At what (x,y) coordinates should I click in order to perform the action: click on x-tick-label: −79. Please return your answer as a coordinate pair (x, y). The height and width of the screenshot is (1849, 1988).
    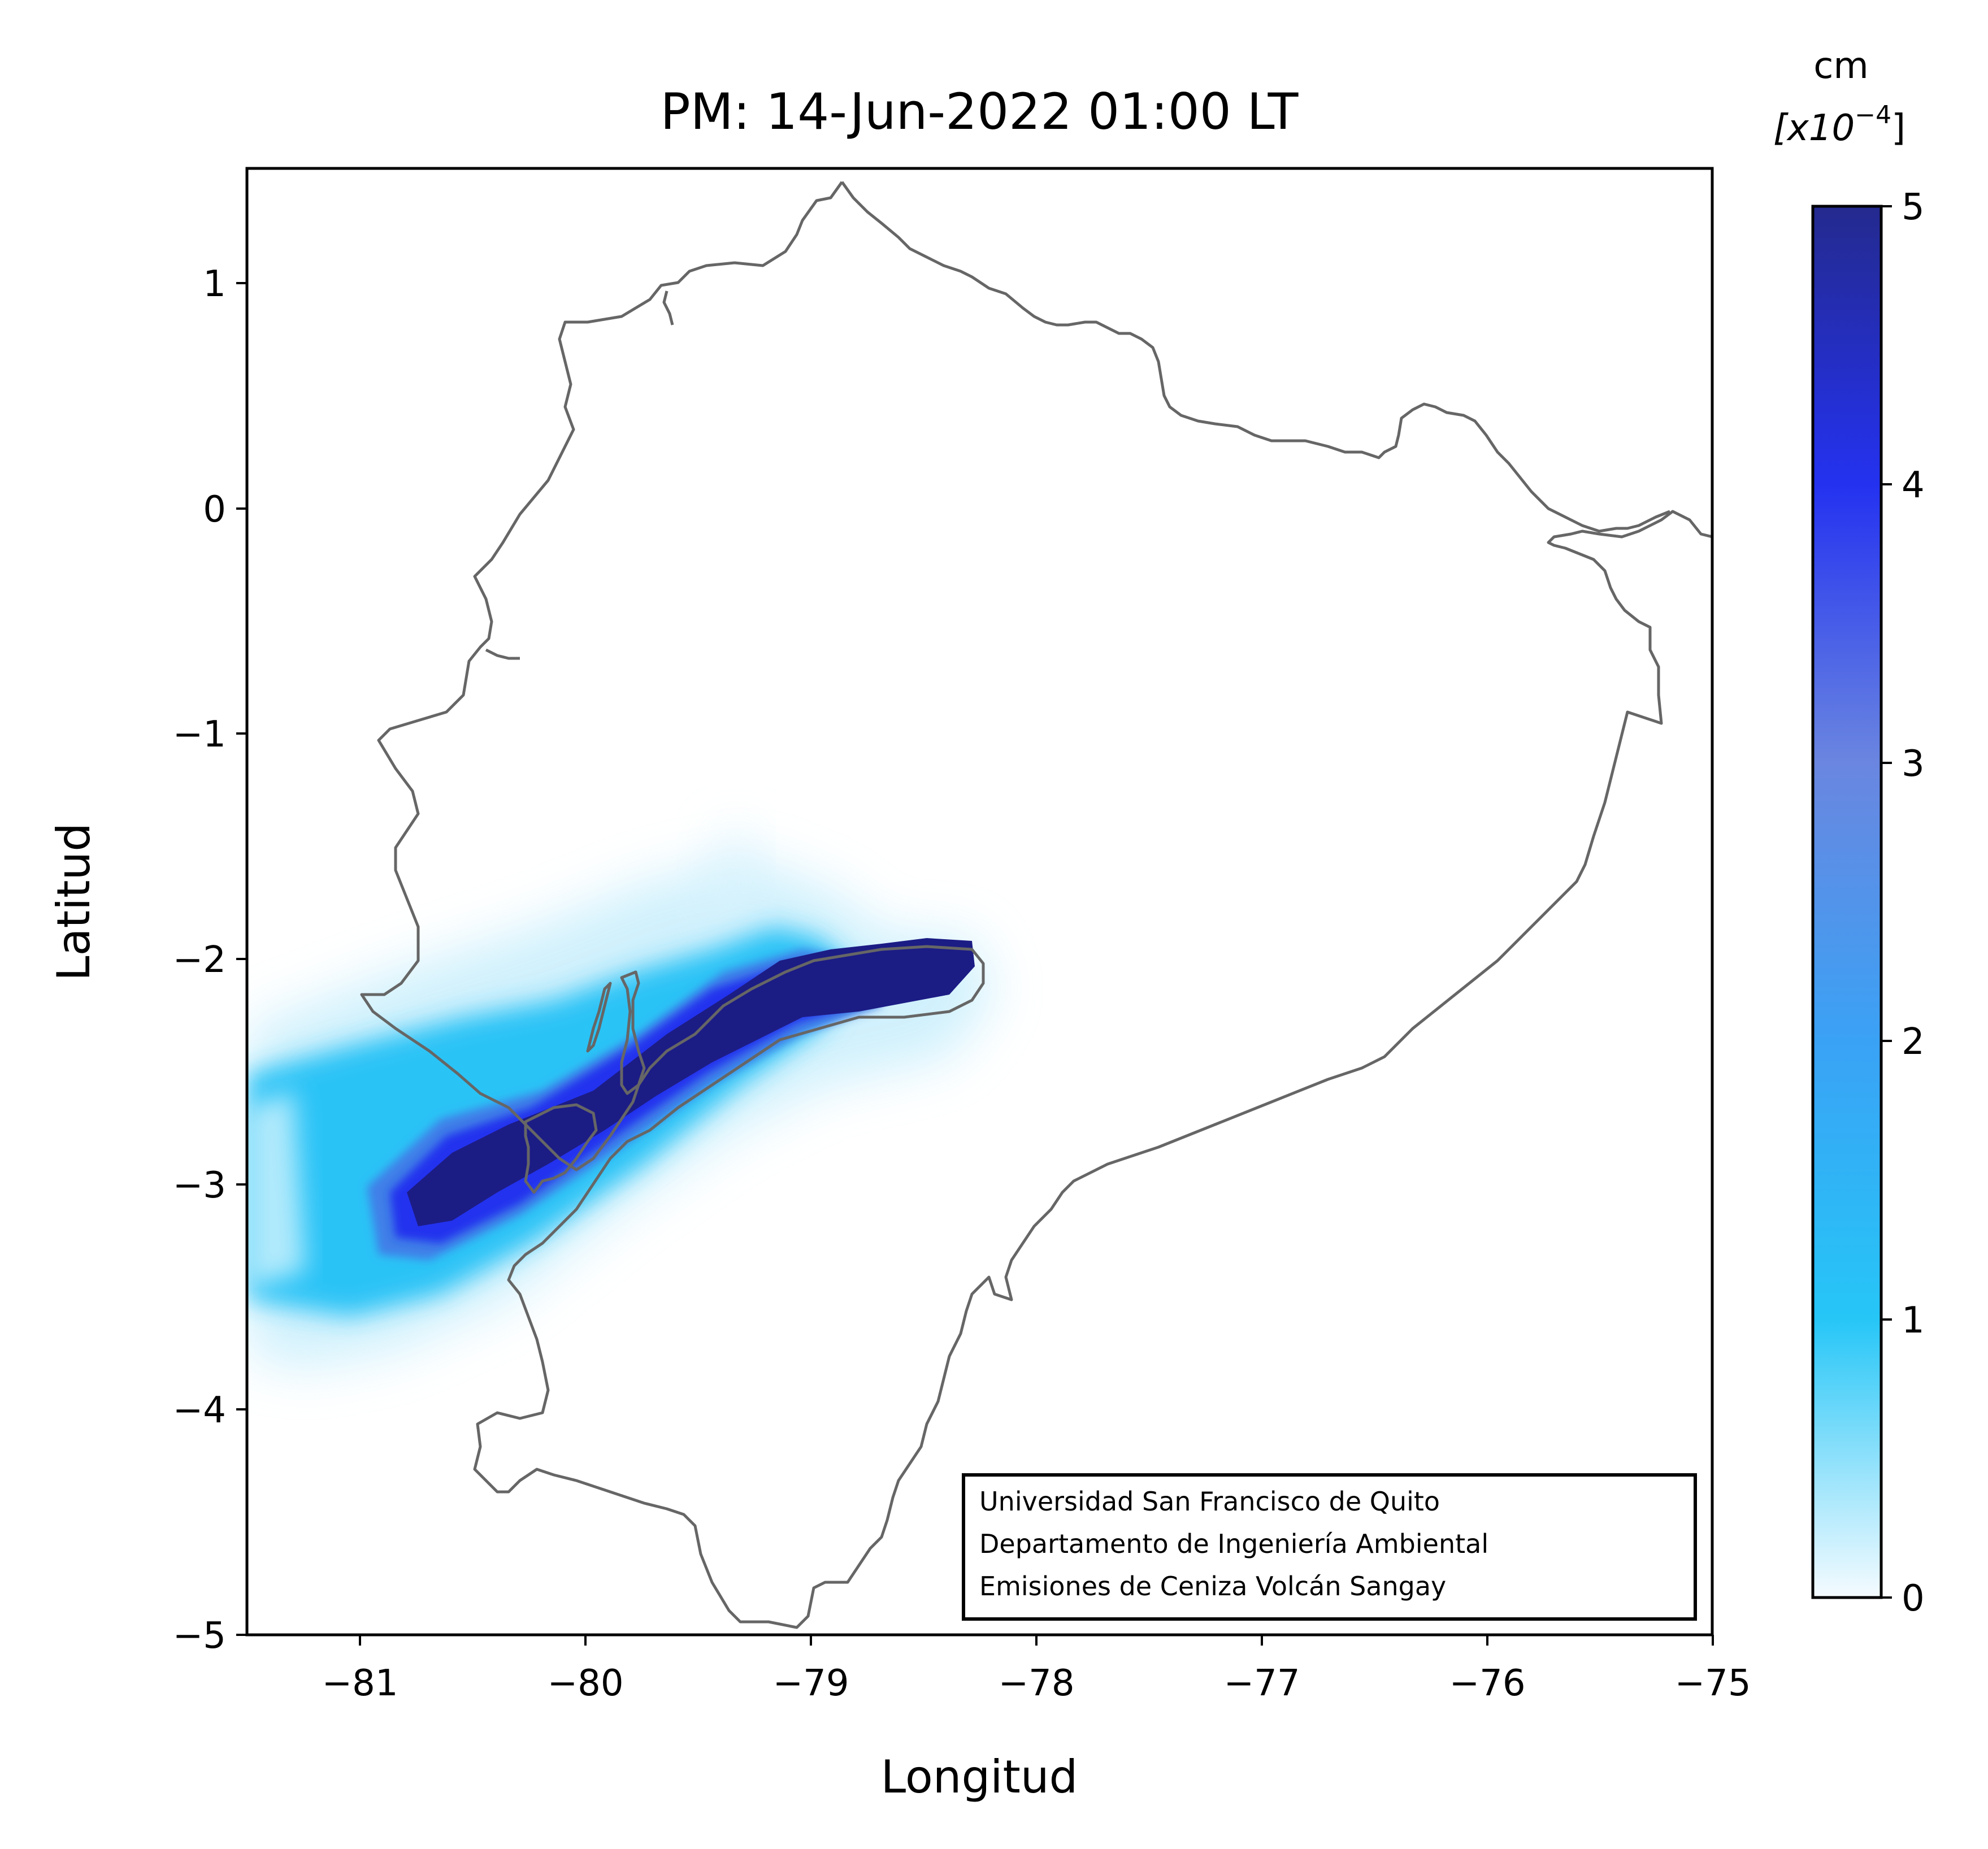
    Looking at the image, I should click on (810, 1683).